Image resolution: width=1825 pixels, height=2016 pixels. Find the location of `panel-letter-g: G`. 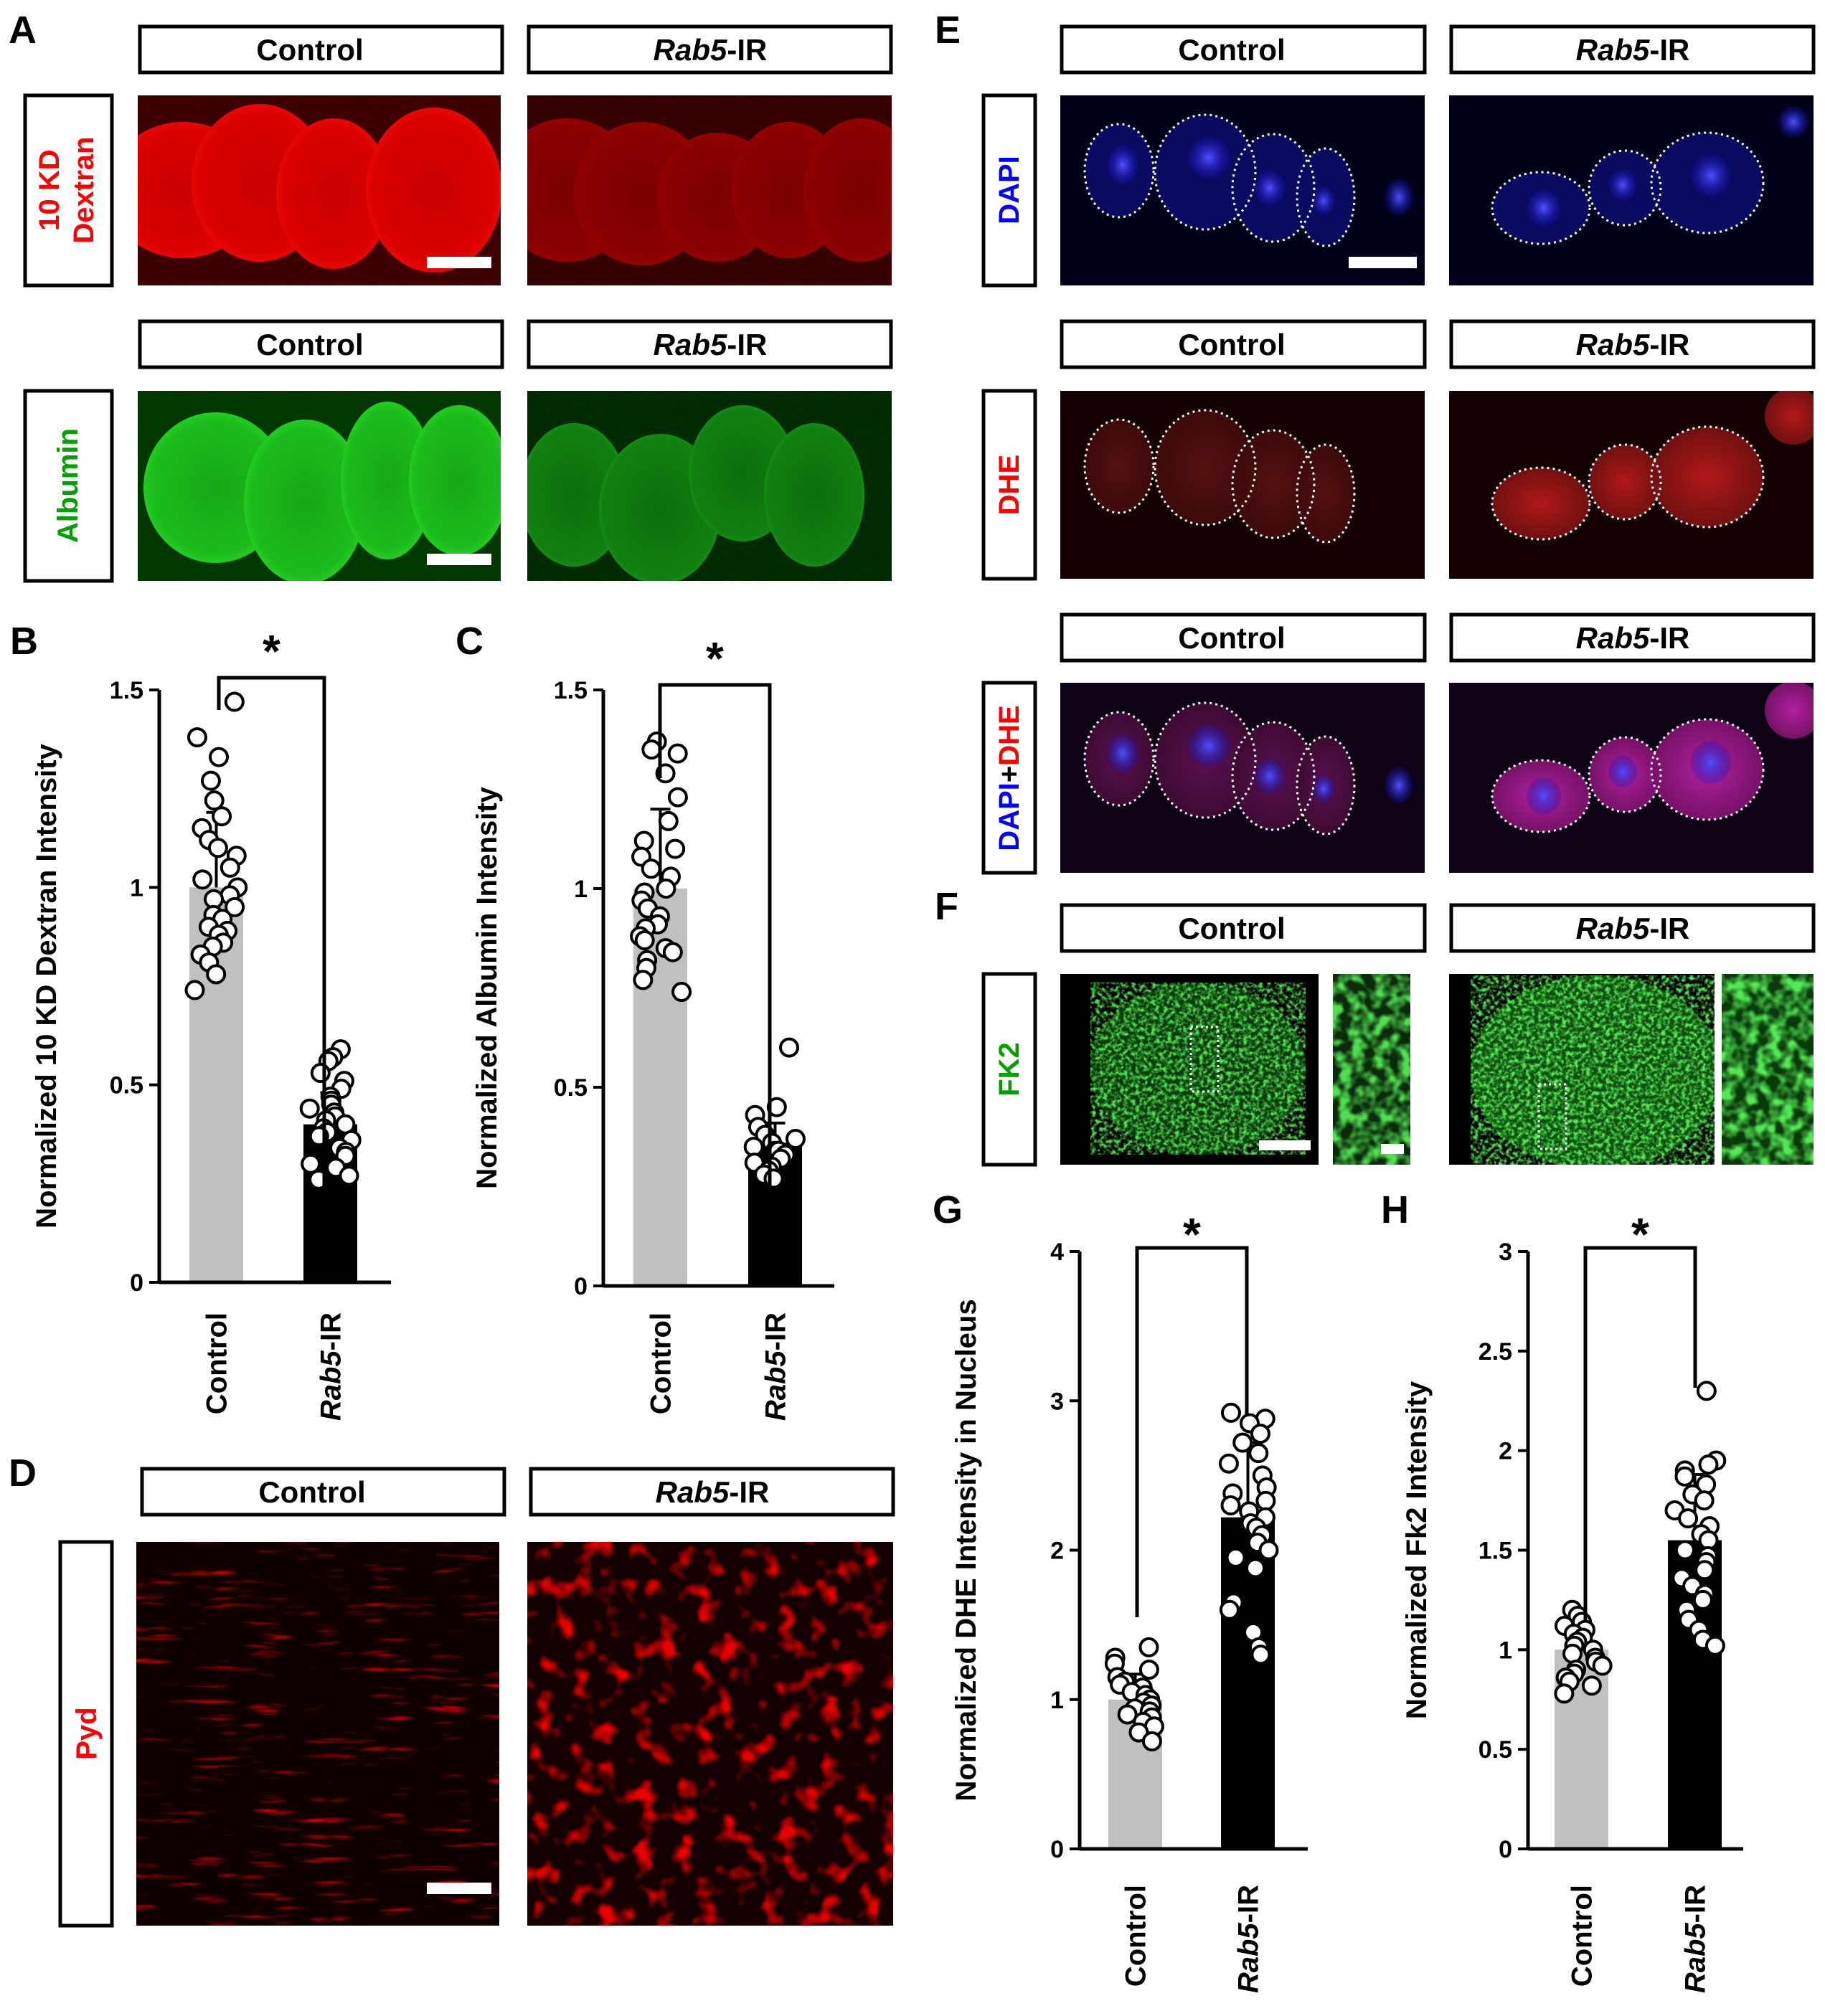

panel-letter-g: G is located at coordinates (948, 1209).